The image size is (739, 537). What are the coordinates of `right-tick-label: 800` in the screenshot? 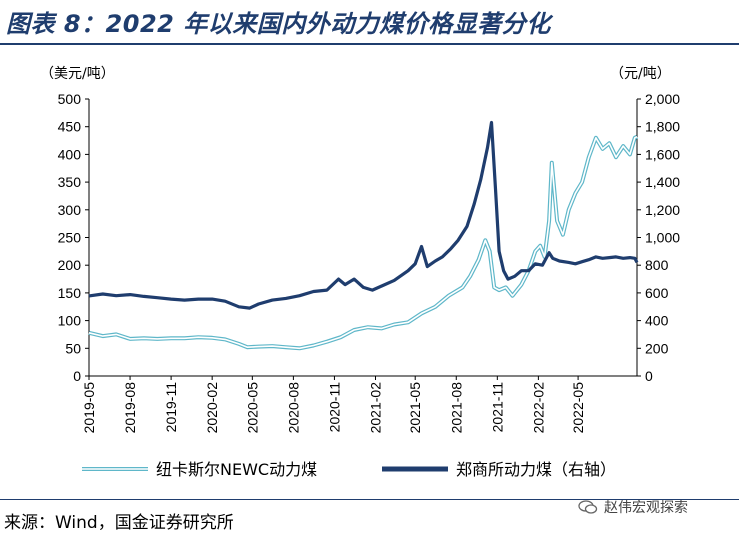 It's located at (657, 265).